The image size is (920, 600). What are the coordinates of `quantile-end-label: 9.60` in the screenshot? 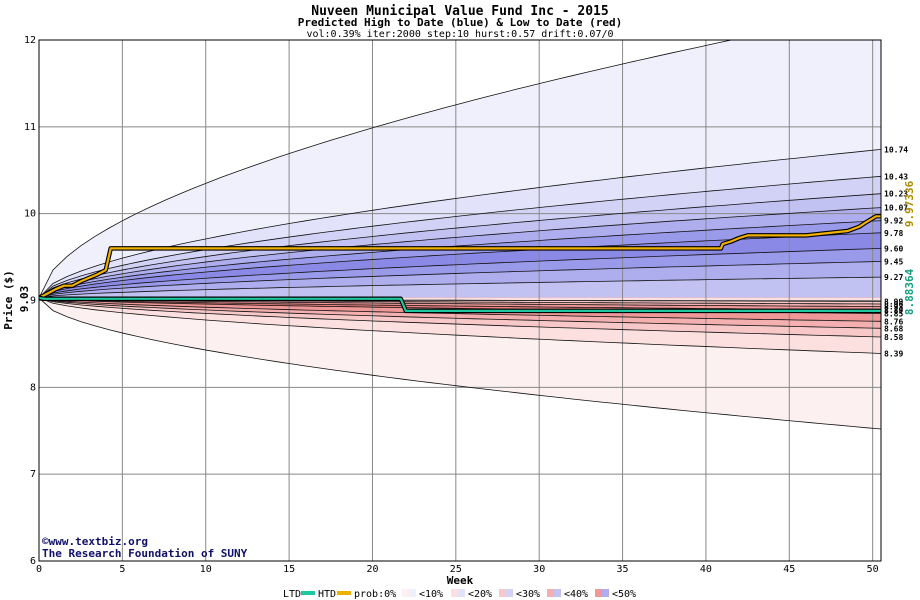 It's located at (893, 248).